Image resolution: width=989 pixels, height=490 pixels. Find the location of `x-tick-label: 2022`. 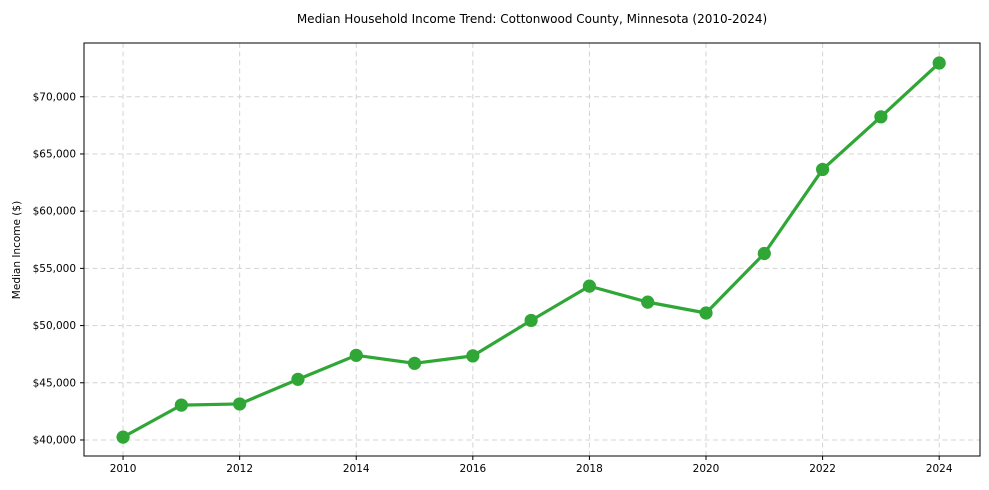

x-tick-label: 2022 is located at coordinates (822, 469).